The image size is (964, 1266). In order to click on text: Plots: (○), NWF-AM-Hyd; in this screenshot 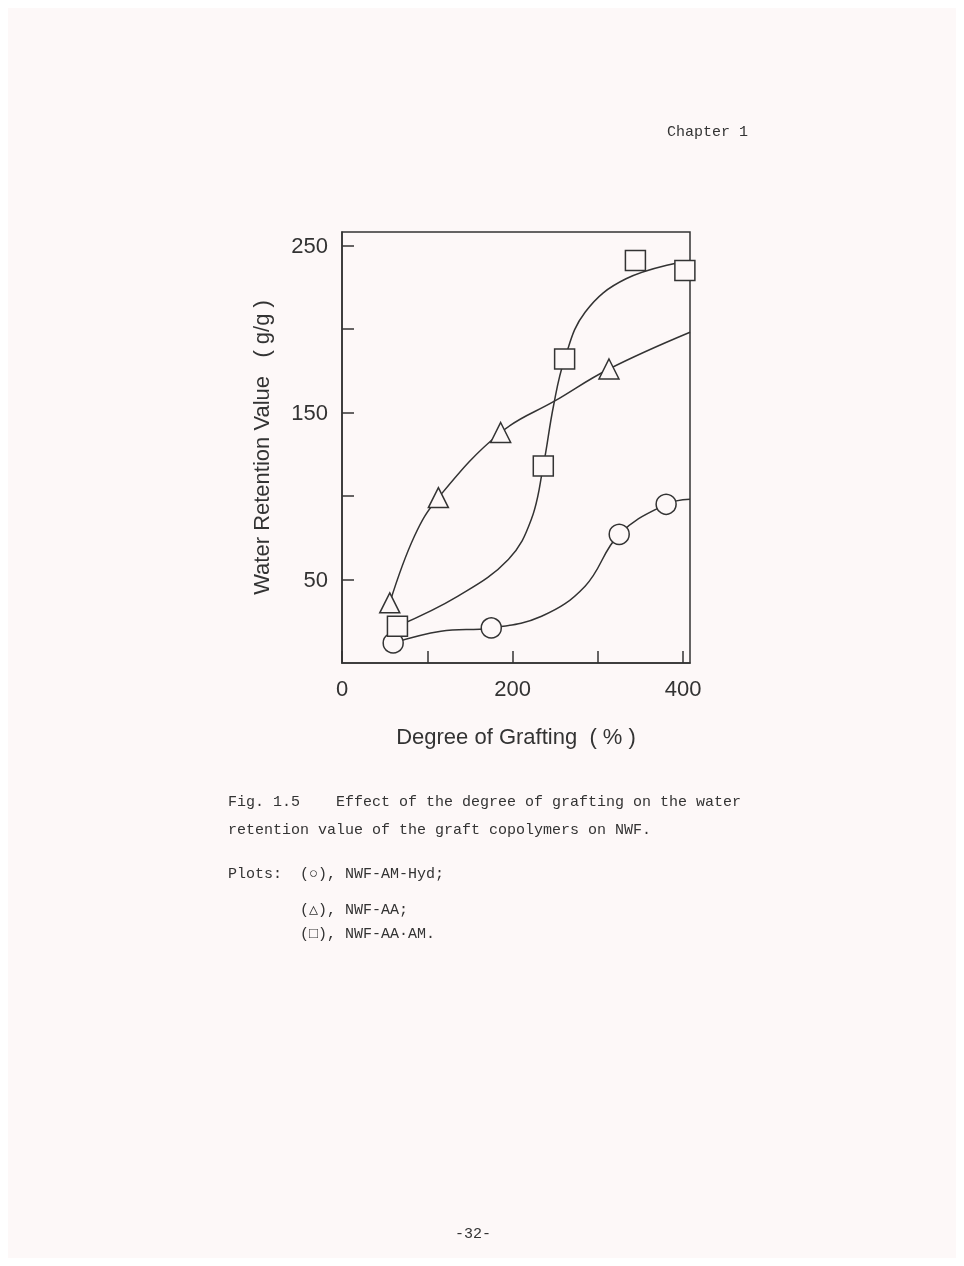, I will do `click(336, 874)`.